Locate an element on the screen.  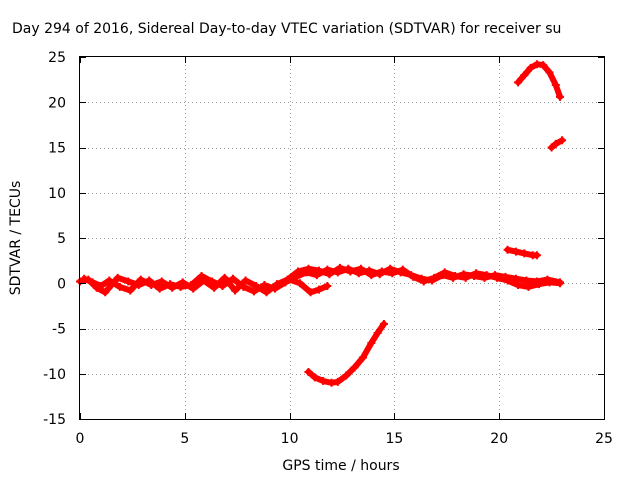
y-tick-label: 20 is located at coordinates (57, 103).